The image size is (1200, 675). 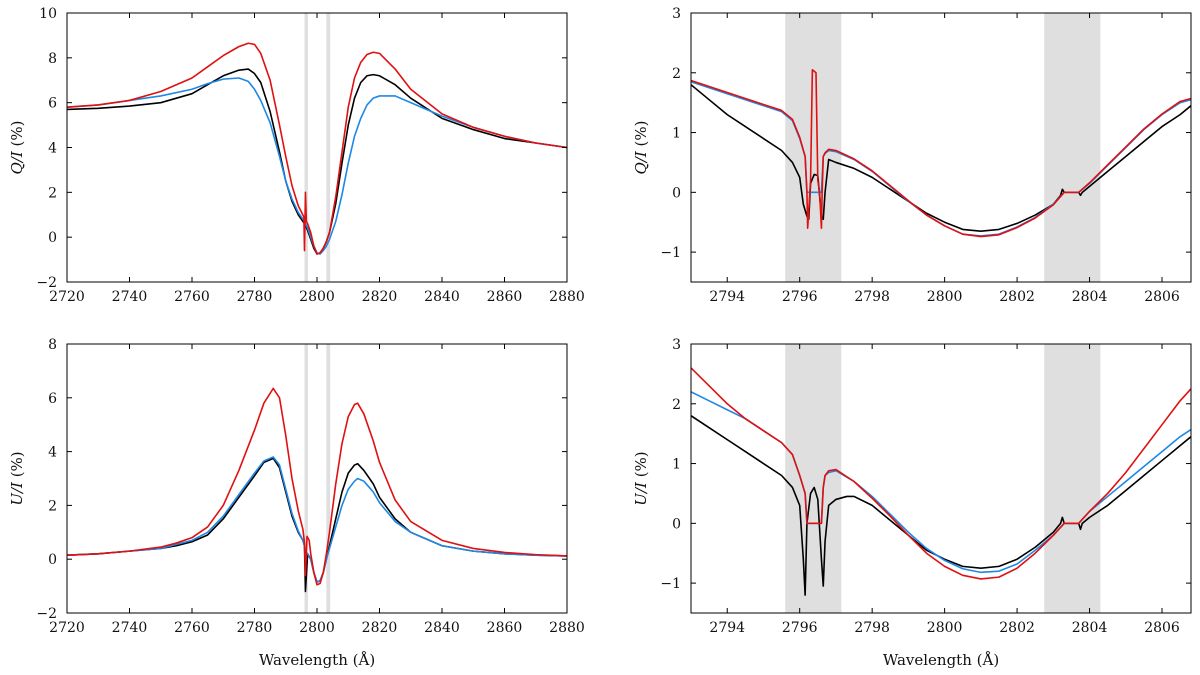 I want to click on y-tick-label: 10, so click(x=48, y=14).